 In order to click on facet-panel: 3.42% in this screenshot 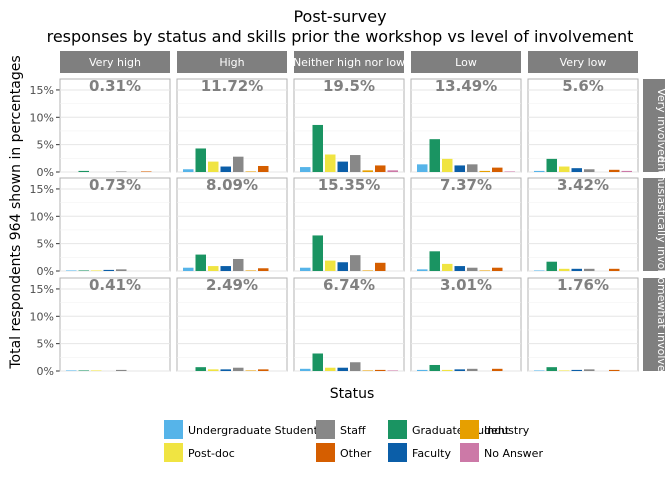, I will do `click(583, 224)`.